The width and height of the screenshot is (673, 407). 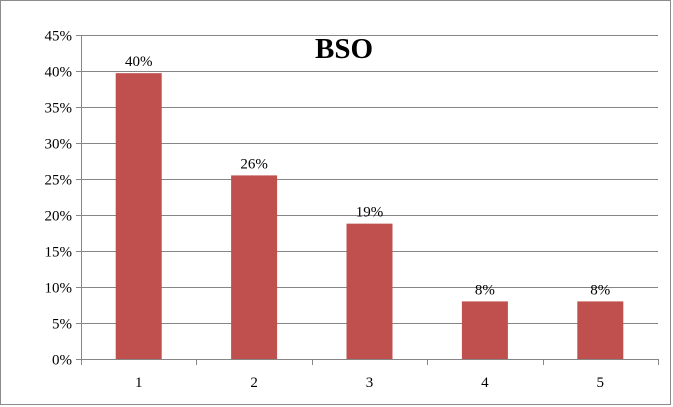 What do you see at coordinates (485, 383) in the screenshot?
I see `x-tick-label: 4` at bounding box center [485, 383].